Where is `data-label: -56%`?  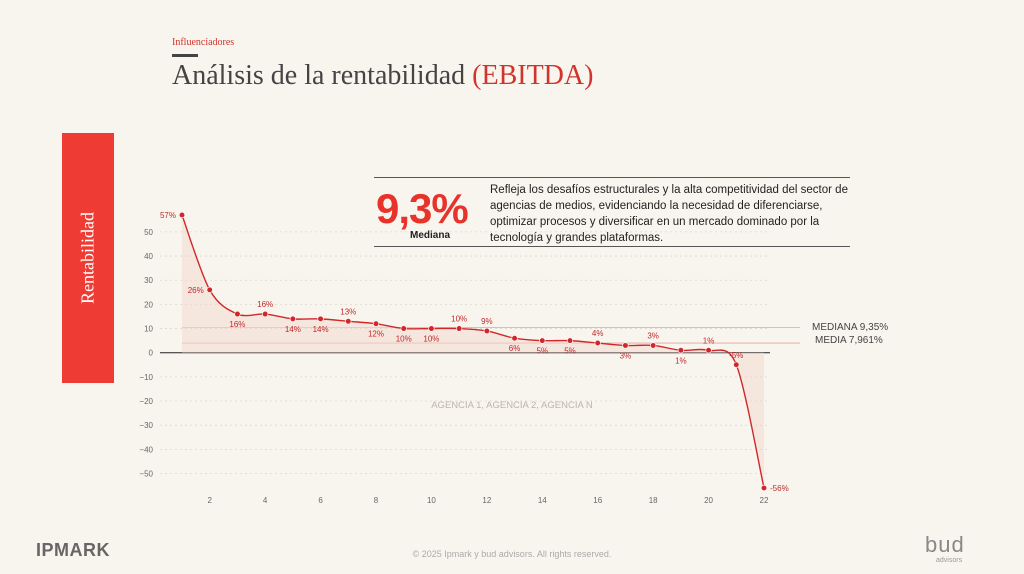 data-label: -56% is located at coordinates (779, 488).